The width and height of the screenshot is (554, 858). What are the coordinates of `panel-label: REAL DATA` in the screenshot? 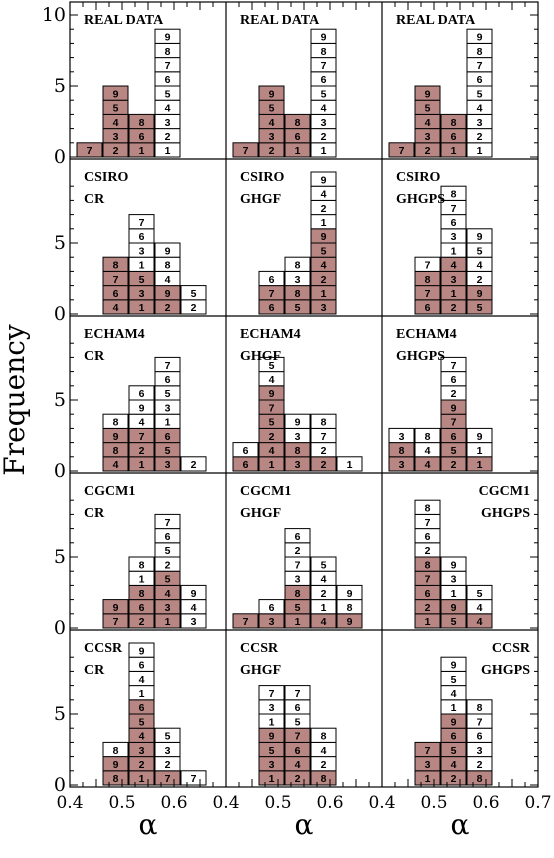 It's located at (124, 20).